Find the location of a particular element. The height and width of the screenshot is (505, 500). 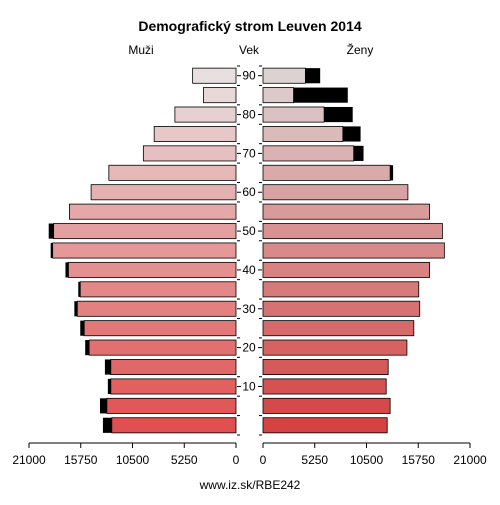

age-tick-label: 60 is located at coordinates (249, 192).